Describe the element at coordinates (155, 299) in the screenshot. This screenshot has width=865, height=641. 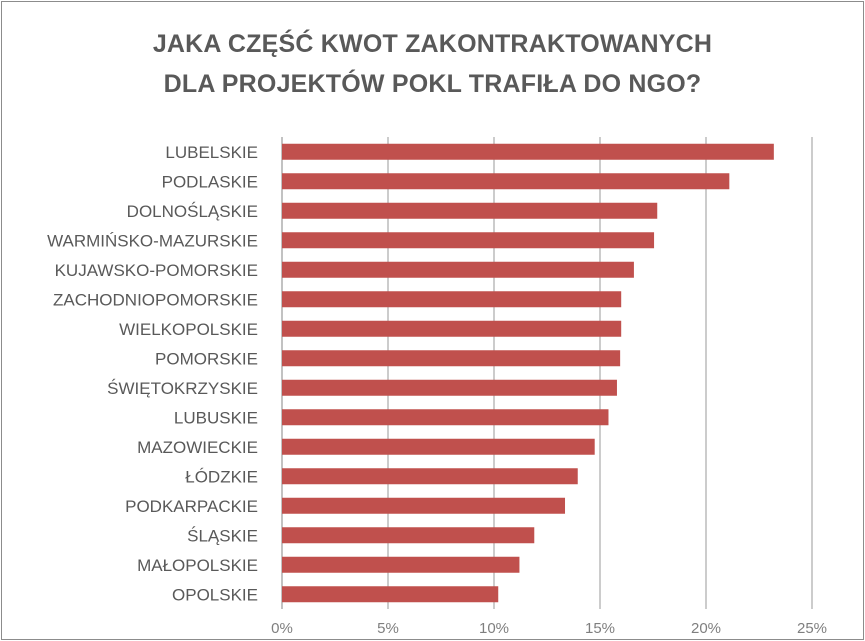
I see `category-label: ZACHODNIOPOMORSKIE` at that location.